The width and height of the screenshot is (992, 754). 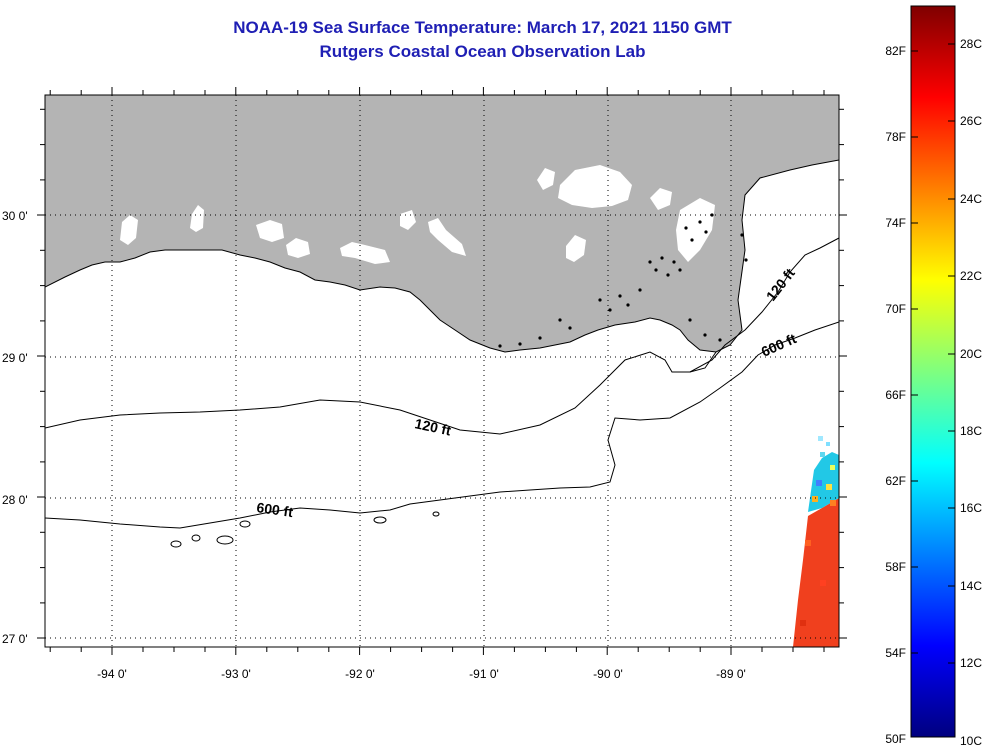 What do you see at coordinates (608, 674) in the screenshot?
I see `lon-label: -90 0'` at bounding box center [608, 674].